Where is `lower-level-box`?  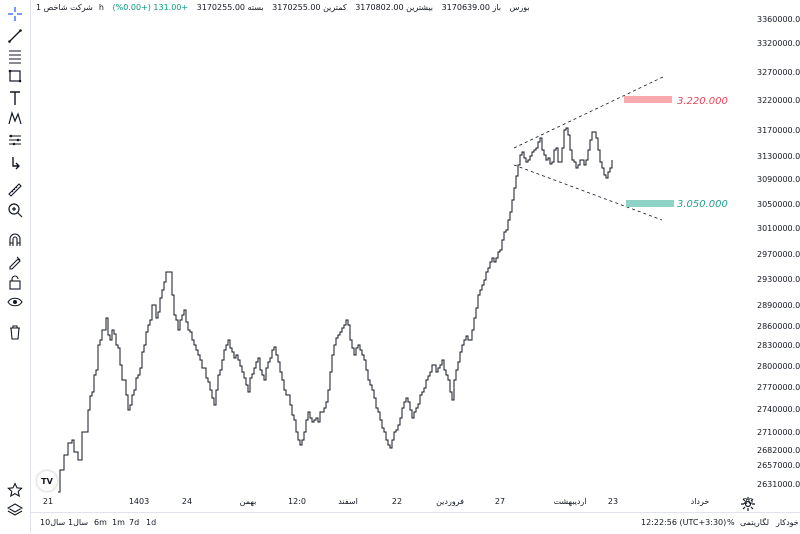 lower-level-box is located at coordinates (650, 203).